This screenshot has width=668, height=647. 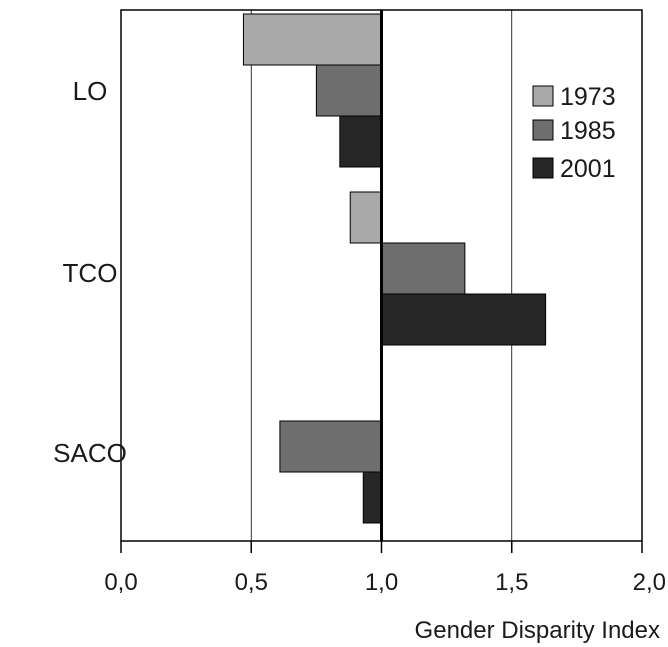 What do you see at coordinates (90, 453) in the screenshot?
I see `category-label-saco: SACO` at bounding box center [90, 453].